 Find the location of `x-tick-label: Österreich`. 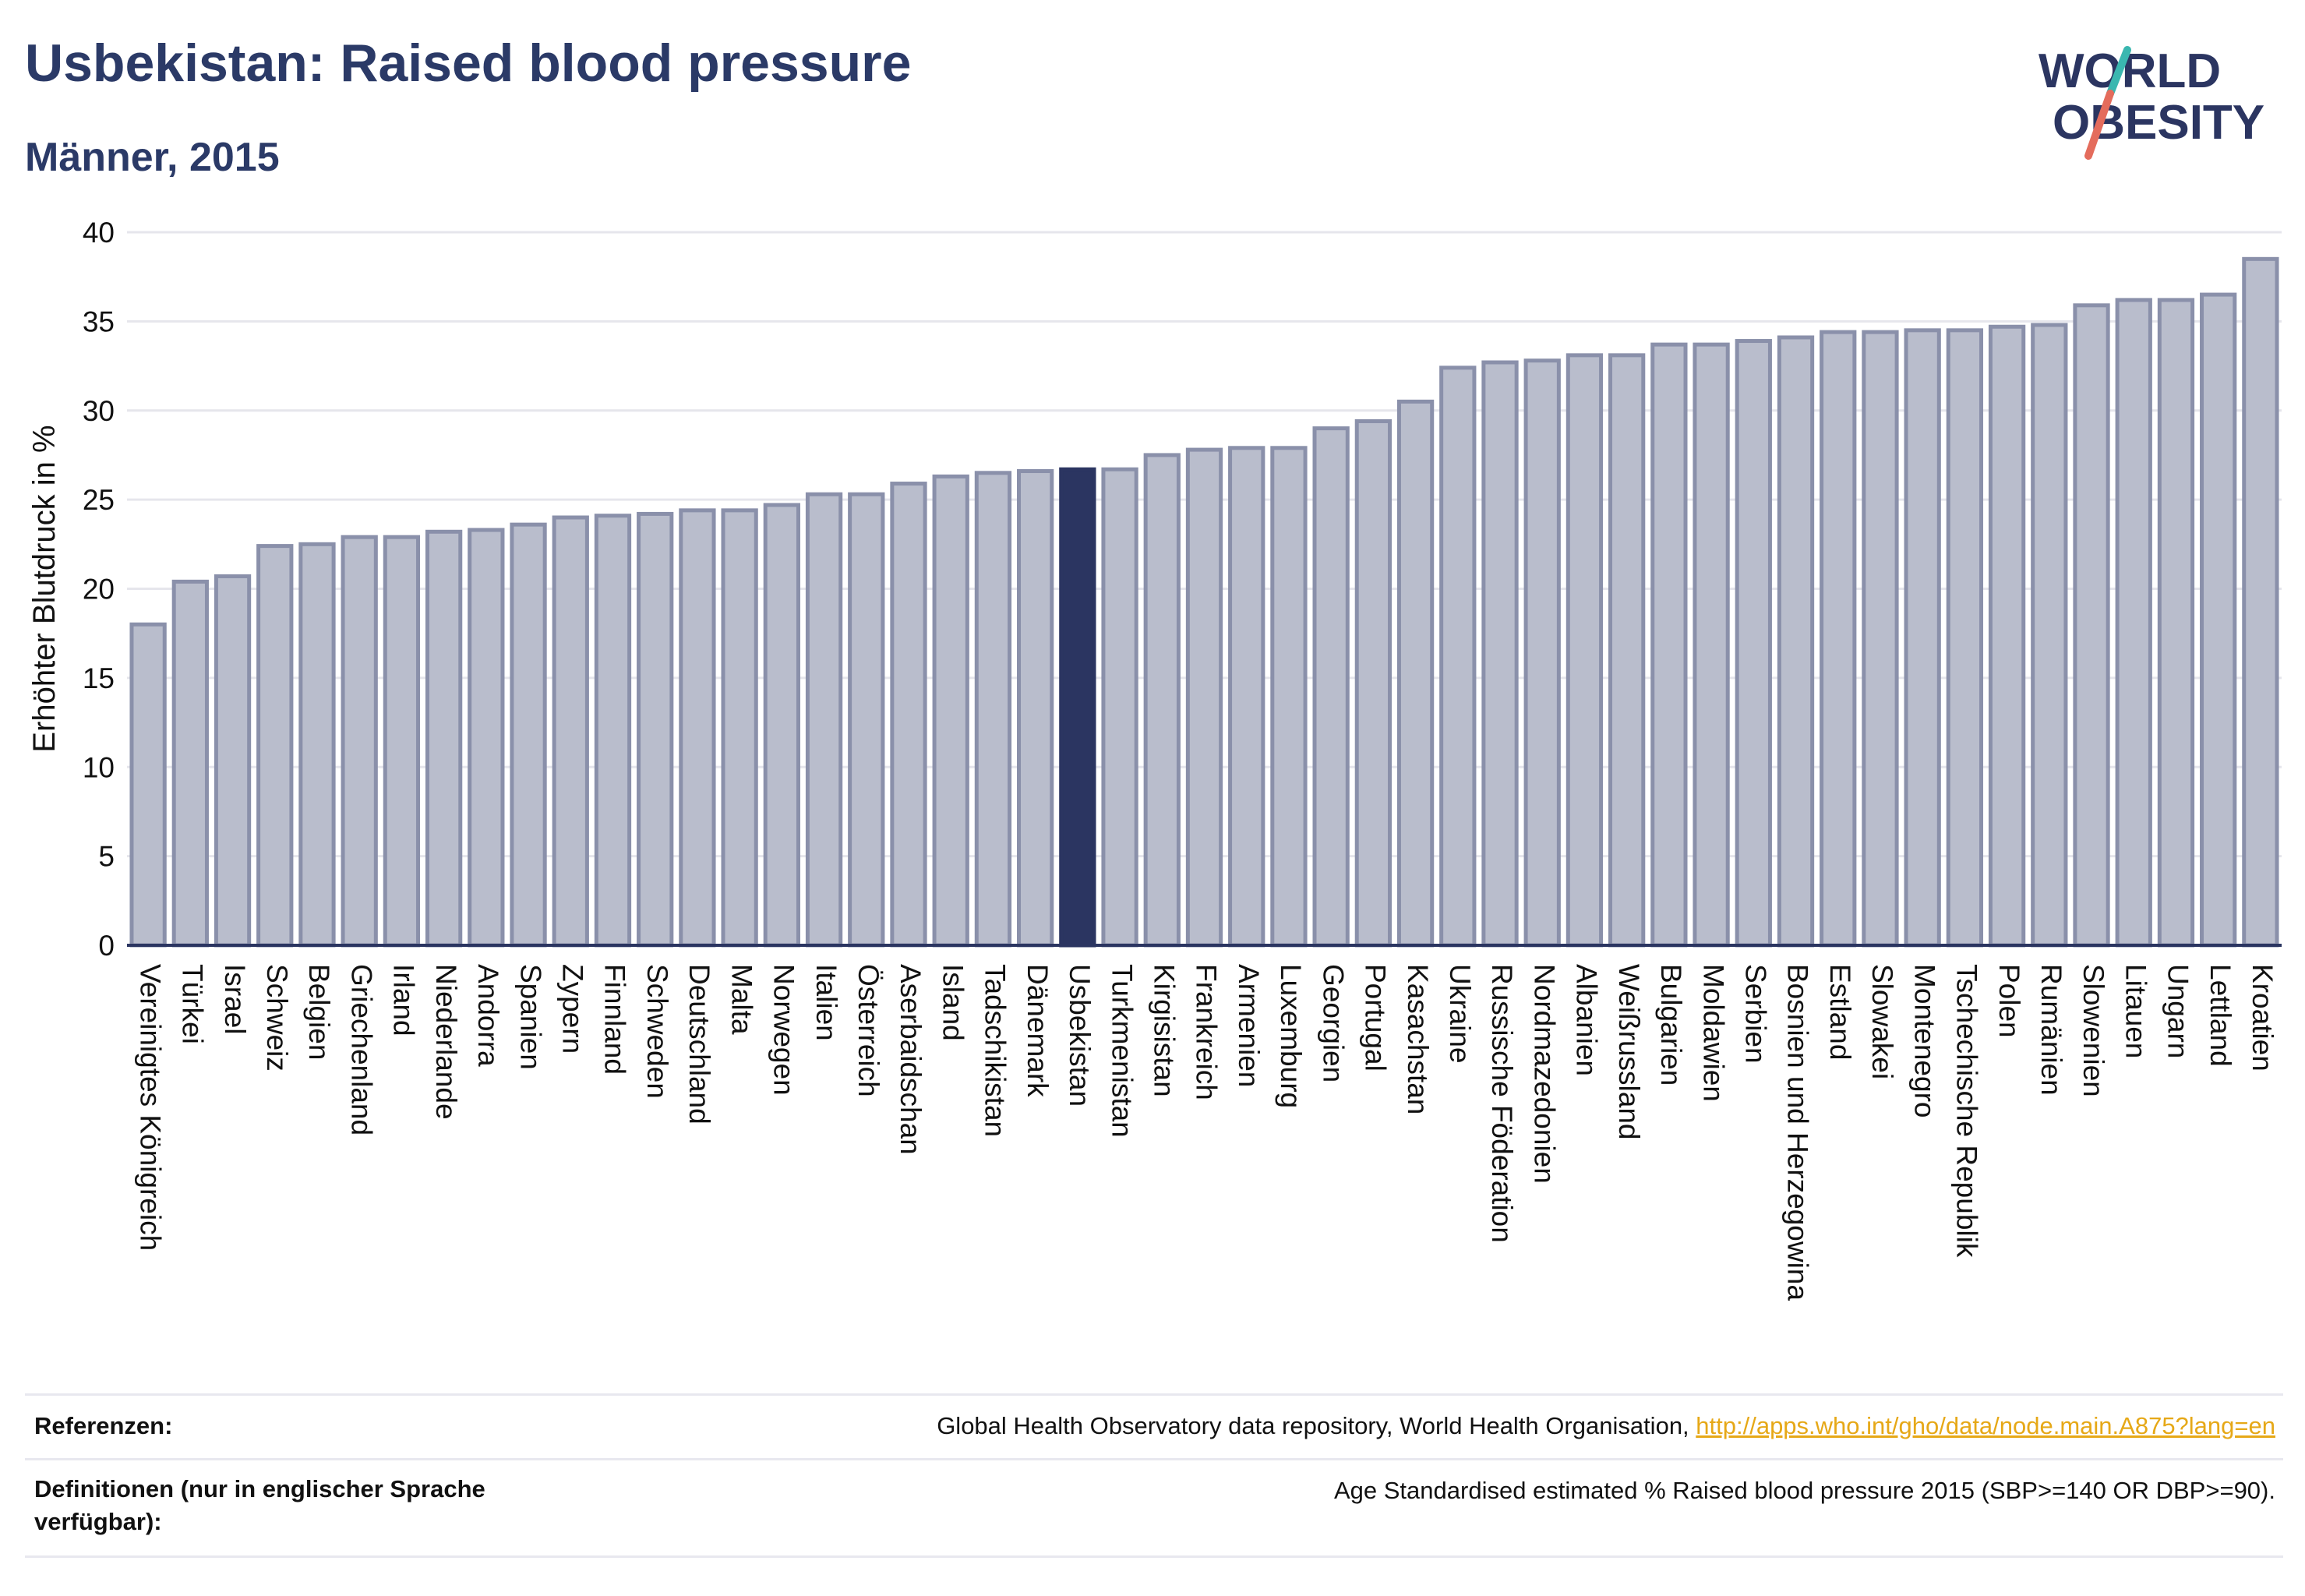

x-tick-label: Österreich is located at coordinates (868, 1030).